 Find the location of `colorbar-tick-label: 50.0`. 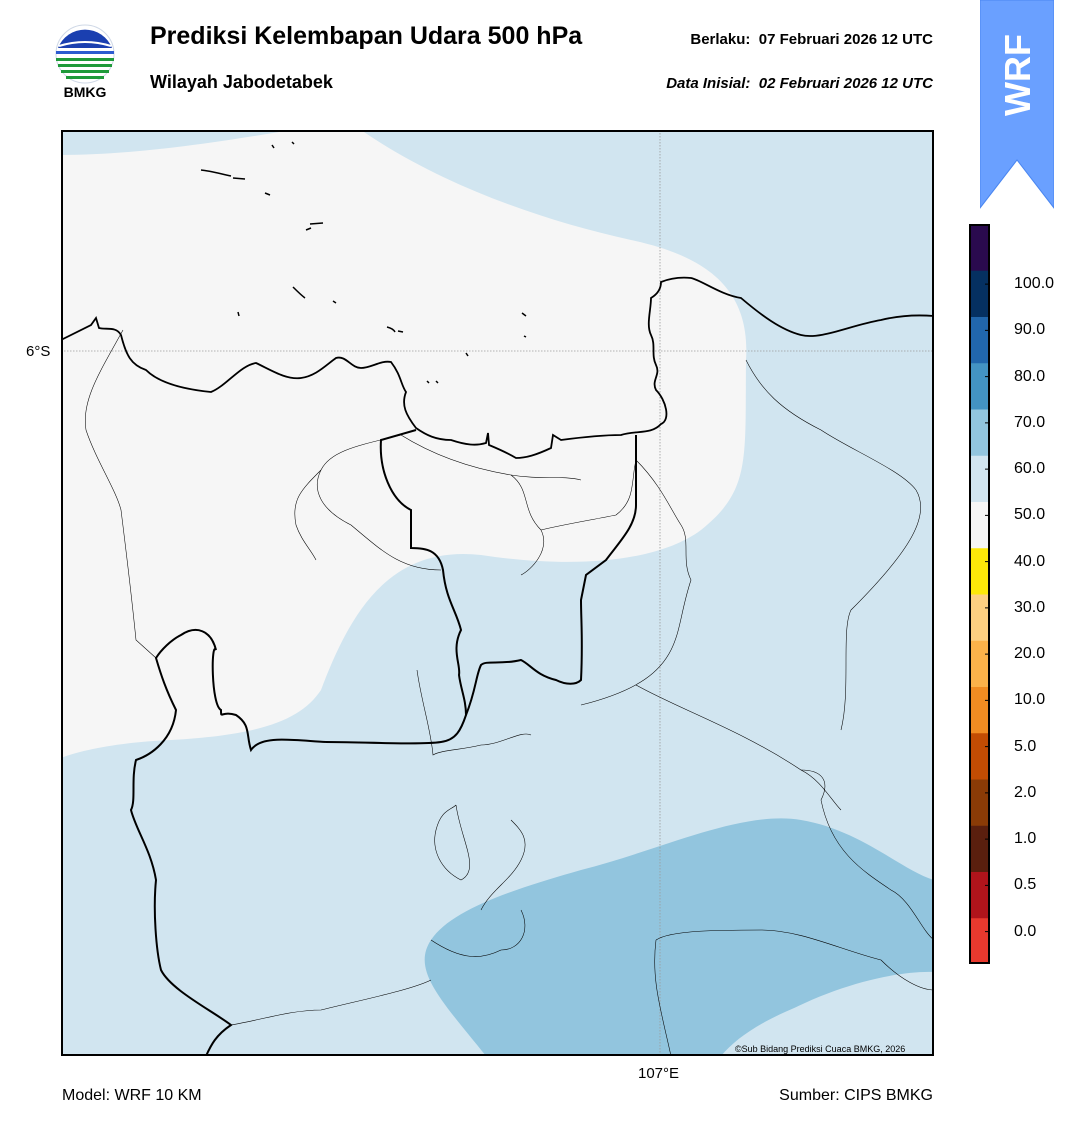

colorbar-tick-label: 50.0 is located at coordinates (1030, 515).